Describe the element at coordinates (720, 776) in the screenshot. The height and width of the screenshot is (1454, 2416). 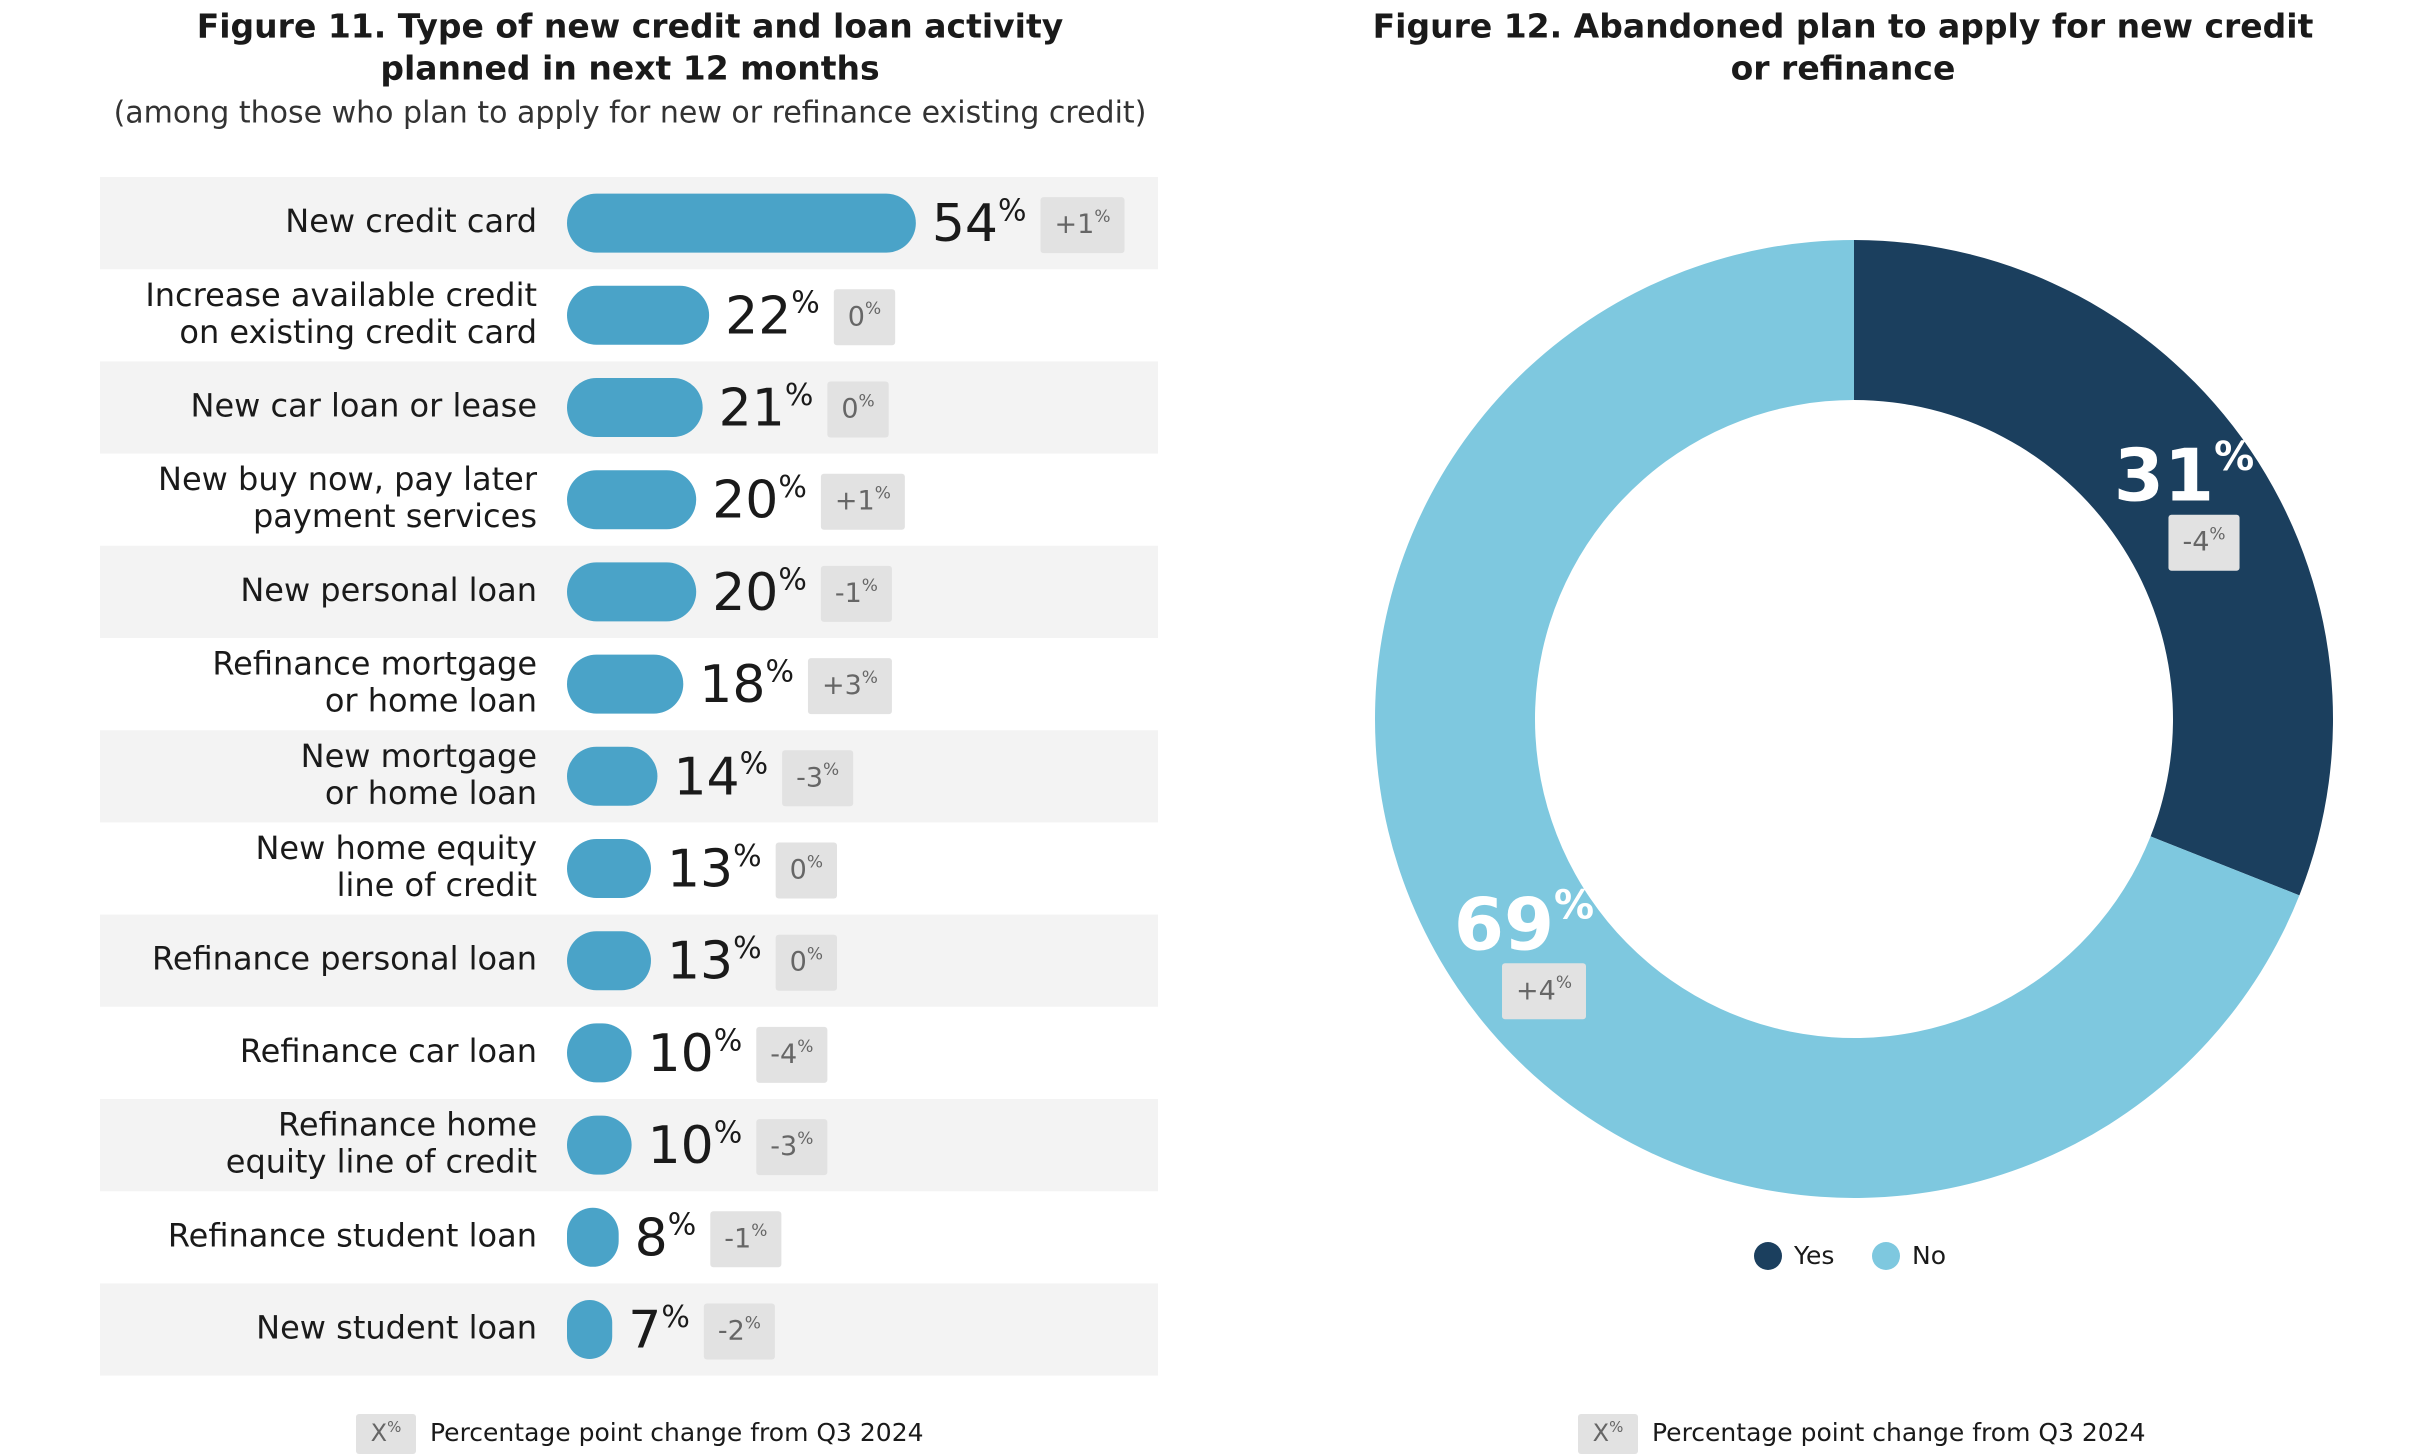
I see `value-label: 14%` at that location.